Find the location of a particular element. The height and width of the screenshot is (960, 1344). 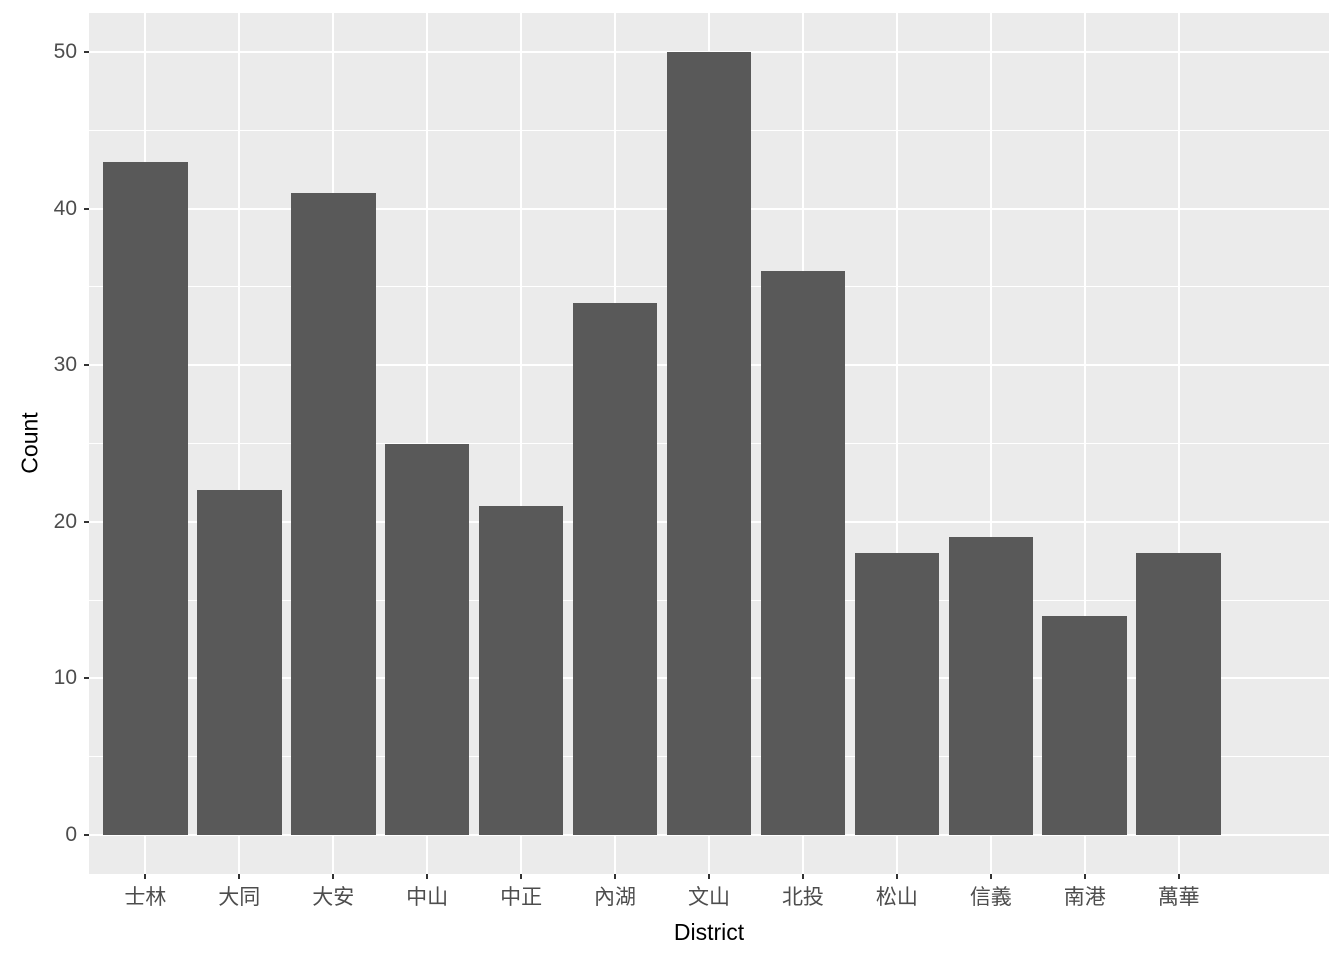

x-tick-label: 南港 is located at coordinates (1084, 897).